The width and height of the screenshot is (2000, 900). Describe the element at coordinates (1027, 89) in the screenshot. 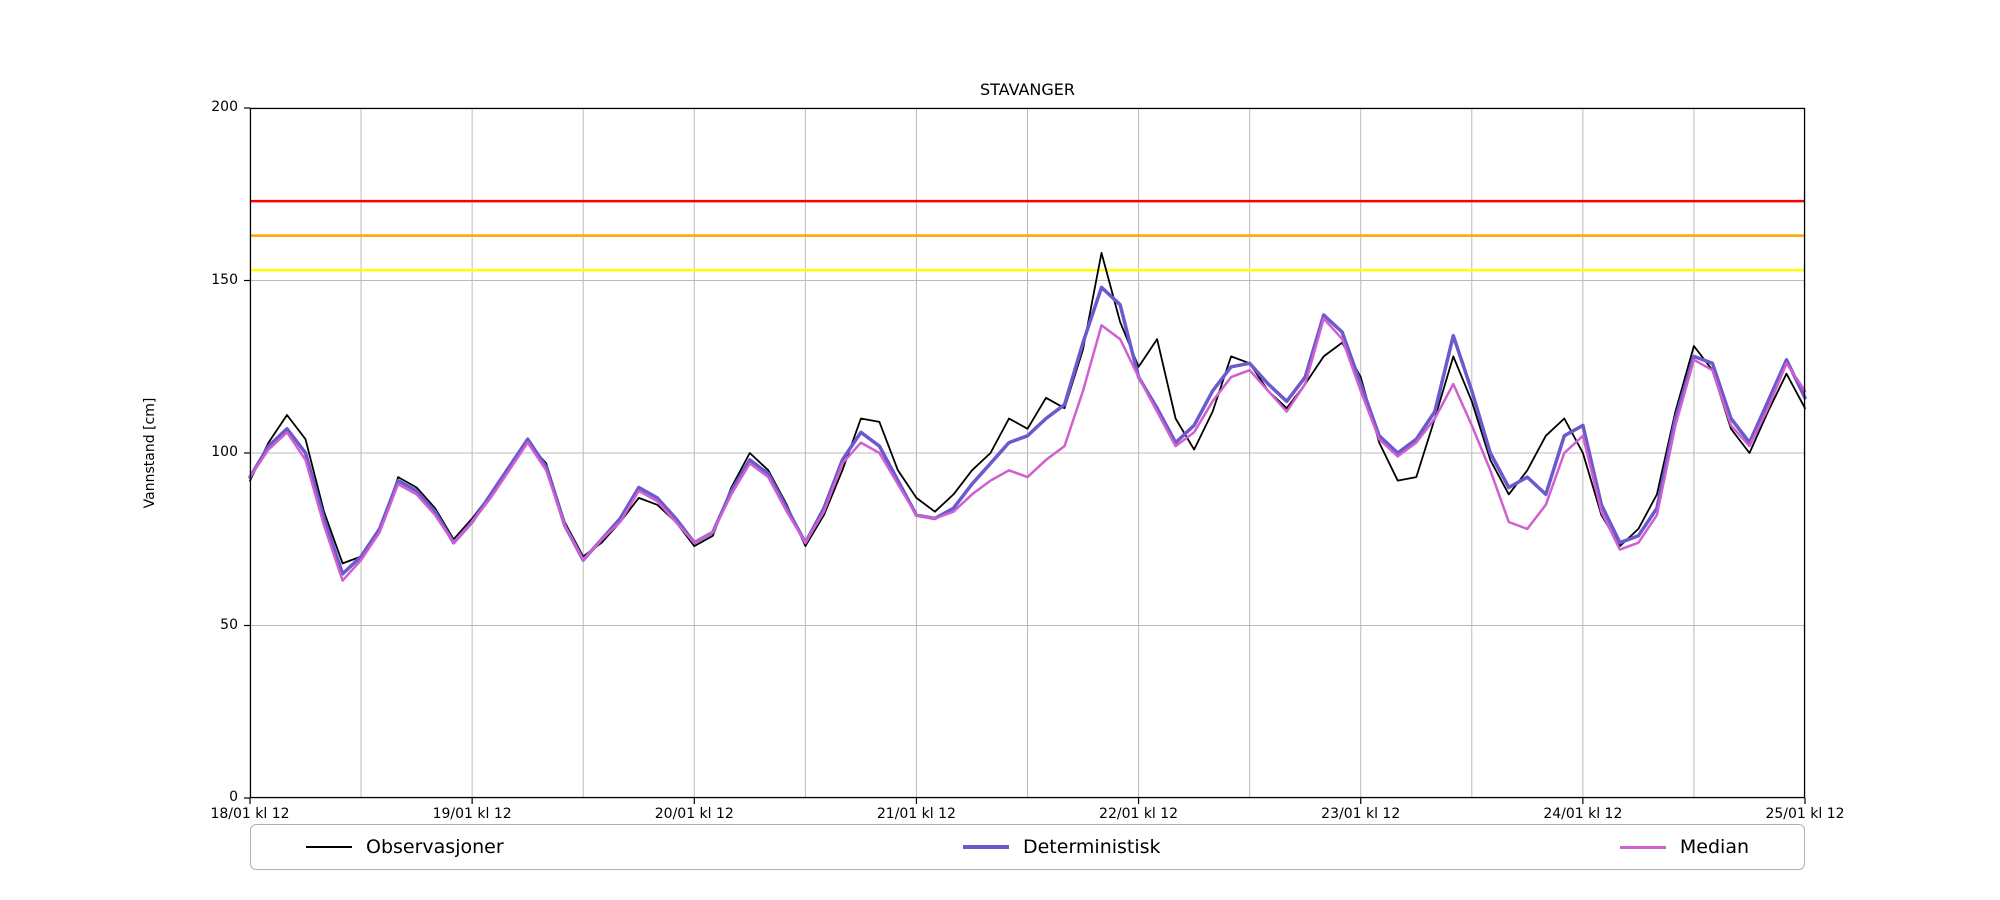

I see `chart-title: STAVANGER` at that location.